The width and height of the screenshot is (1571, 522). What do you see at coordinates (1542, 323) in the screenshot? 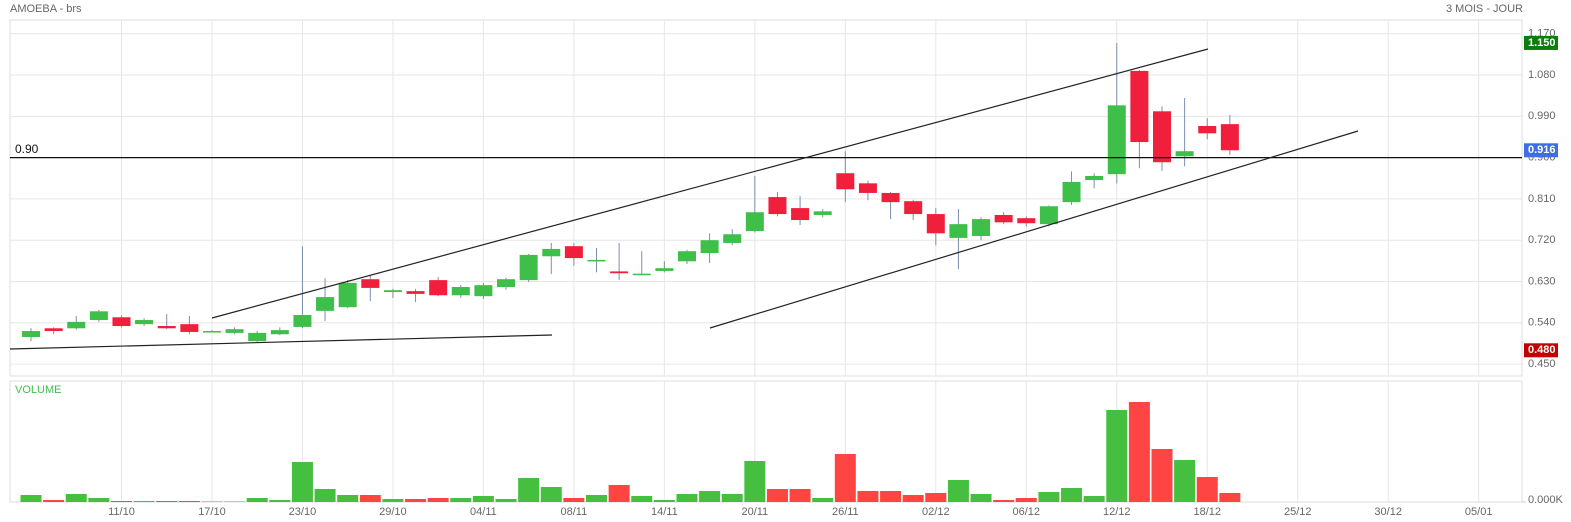
I see `y-tick-label: 0.540` at bounding box center [1542, 323].